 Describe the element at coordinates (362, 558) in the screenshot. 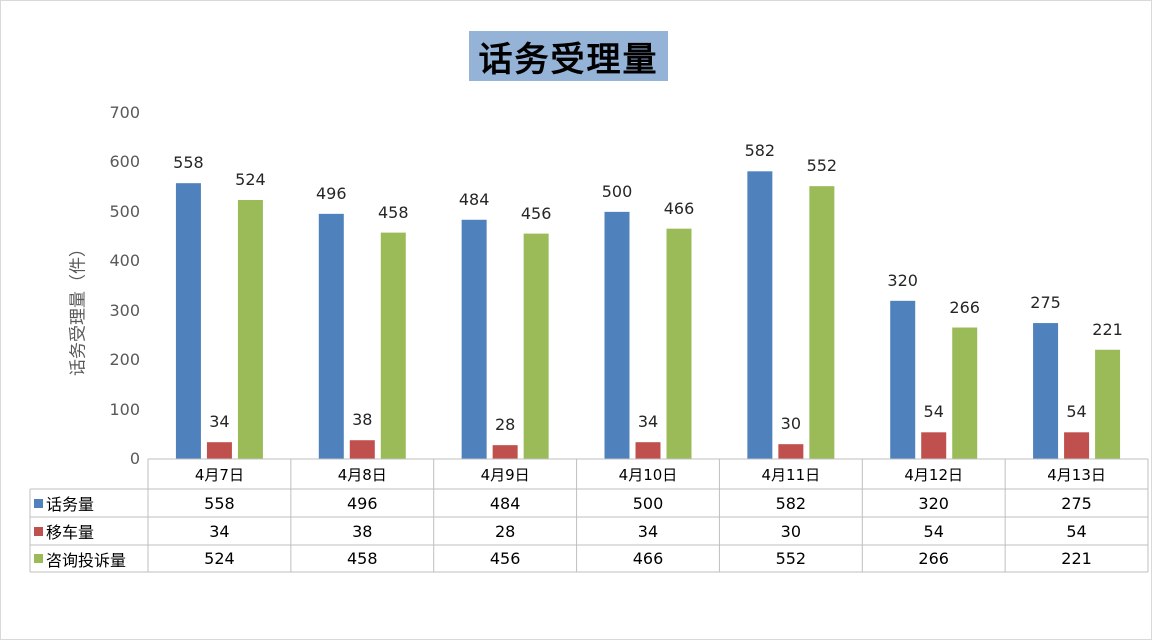

I see `table-cell: 458` at that location.